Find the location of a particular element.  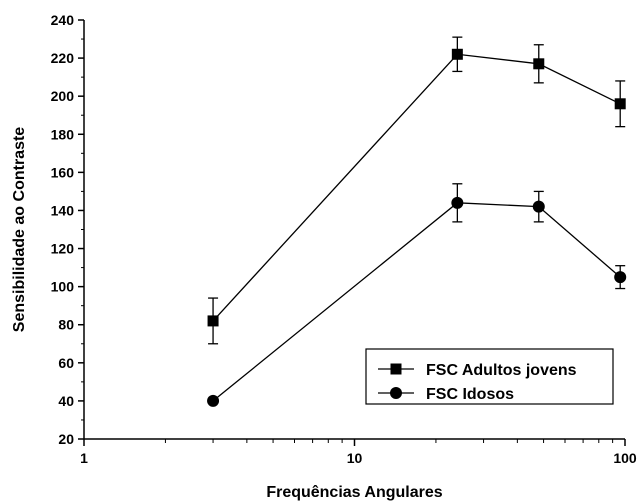

legend-item: FSC Adultos jovens is located at coordinates (477, 370).